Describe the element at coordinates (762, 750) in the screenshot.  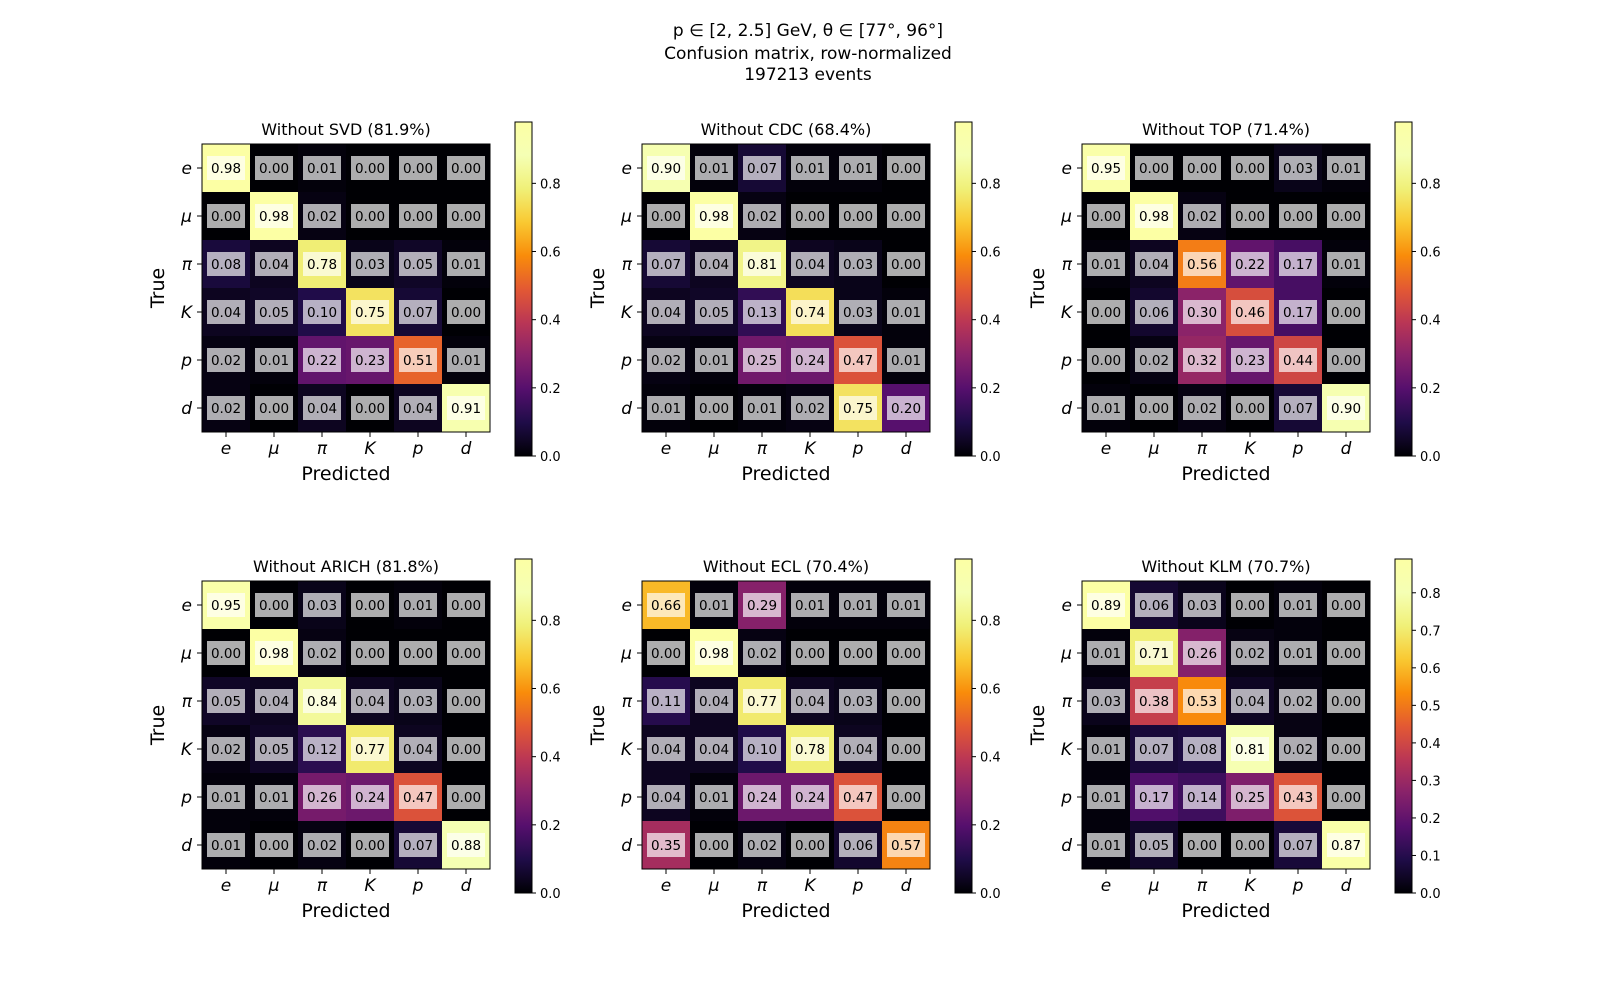
I see `cell-value-label: 0.10` at that location.